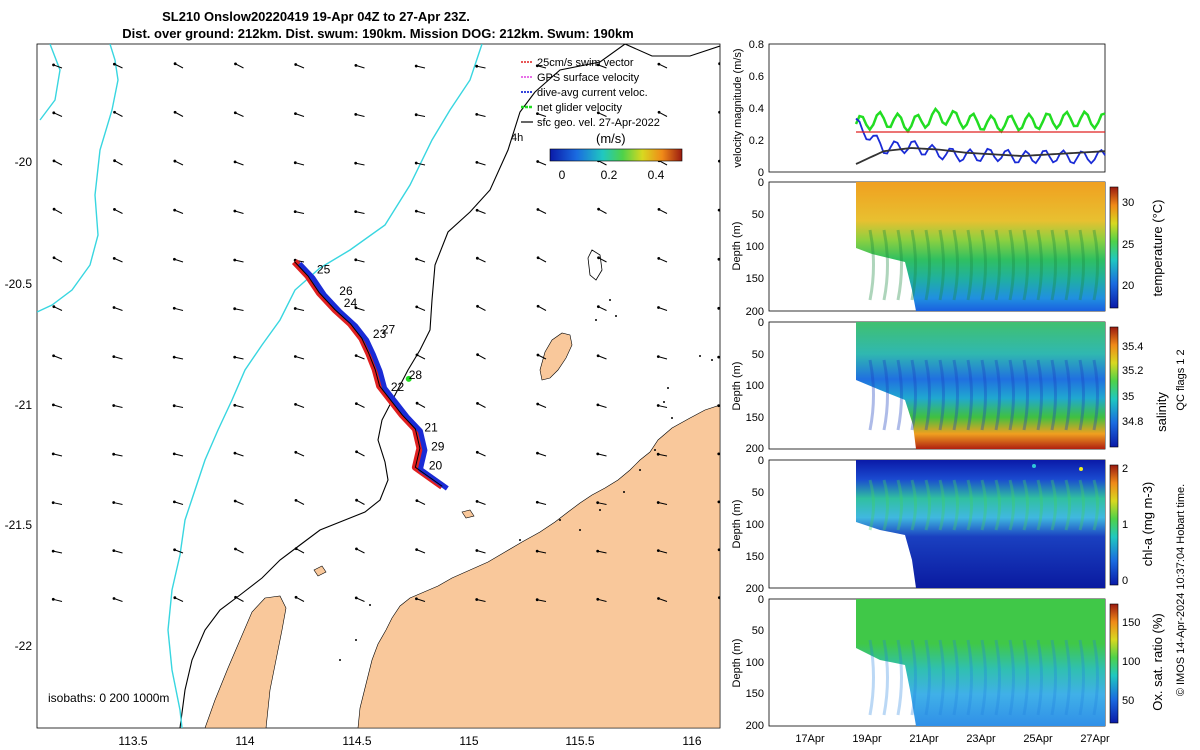 This screenshot has width=1200, height=750. What do you see at coordinates (981, 739) in the screenshot?
I see `svg-text: 23Apr` at bounding box center [981, 739].